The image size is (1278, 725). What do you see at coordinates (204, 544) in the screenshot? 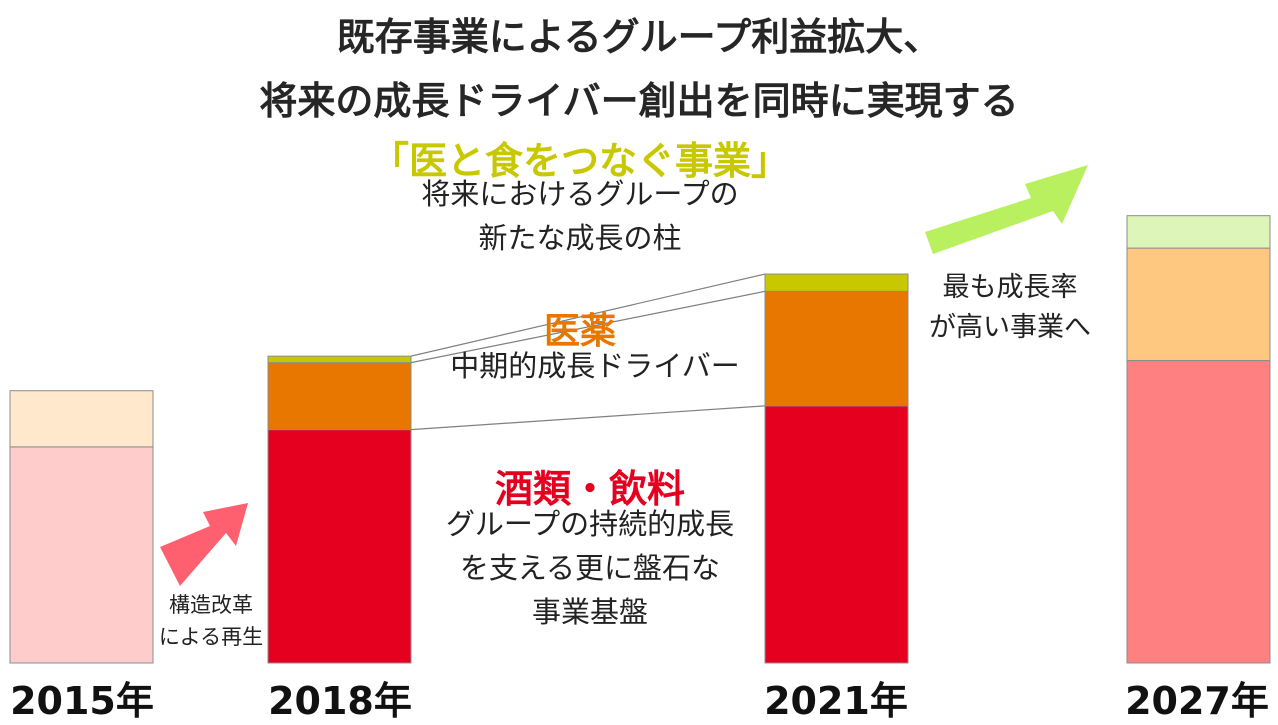
I see `restructure-arrow-icon` at bounding box center [204, 544].